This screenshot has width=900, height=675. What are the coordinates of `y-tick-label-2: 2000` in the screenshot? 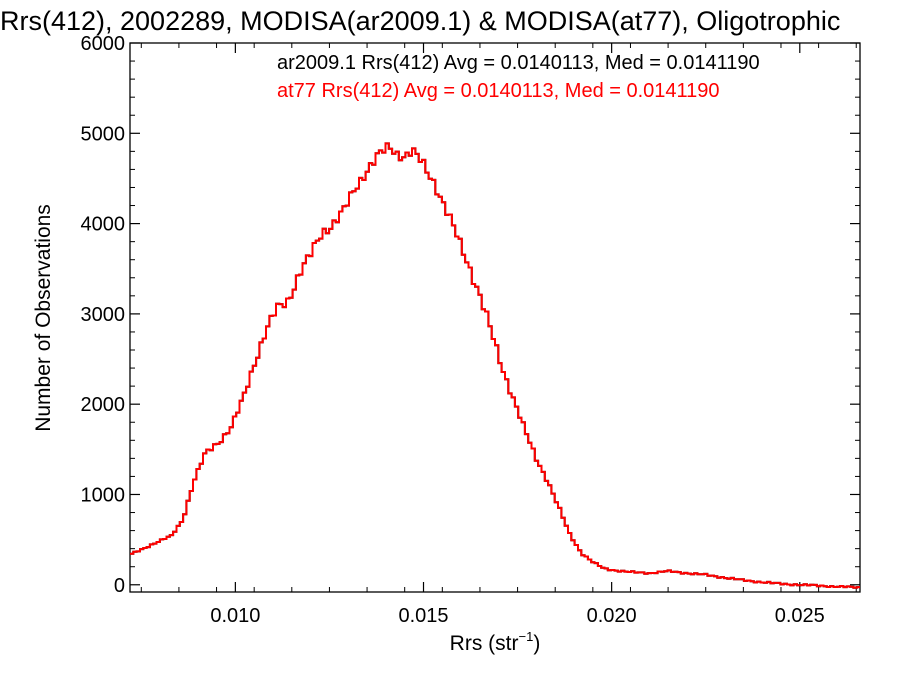 It's located at (103, 405).